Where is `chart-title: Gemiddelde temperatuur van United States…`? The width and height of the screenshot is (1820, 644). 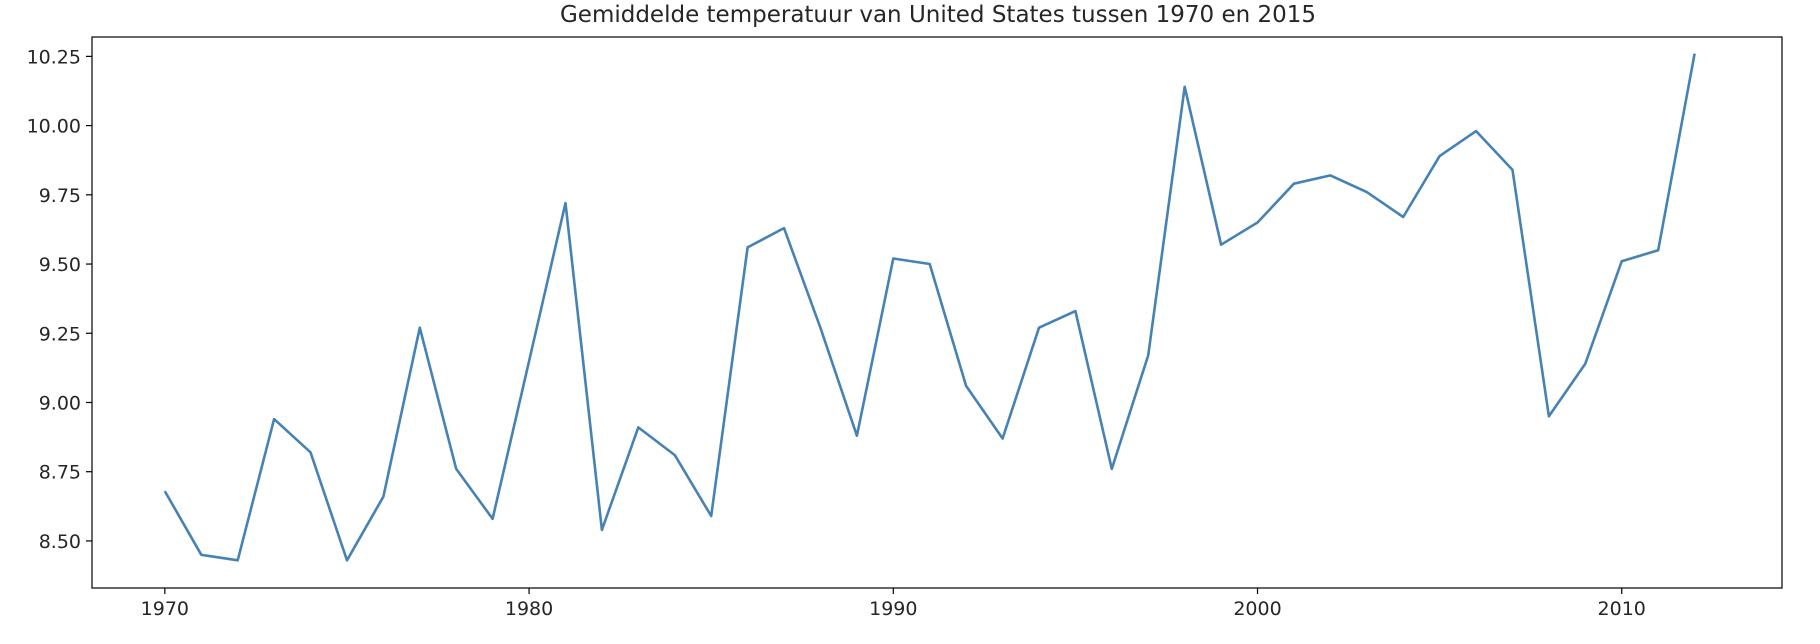 chart-title: Gemiddelde temperatuur van United States… is located at coordinates (938, 15).